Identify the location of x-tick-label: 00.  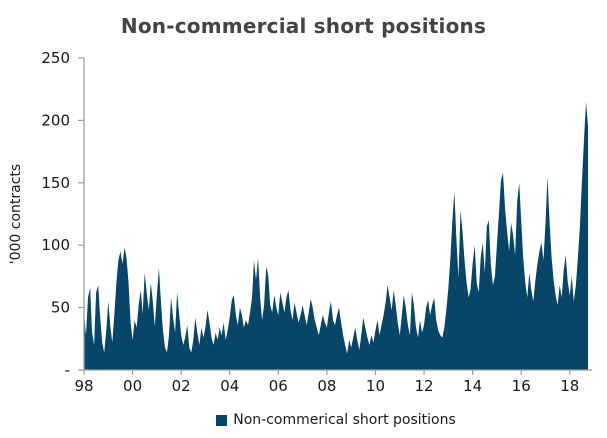
(132, 386).